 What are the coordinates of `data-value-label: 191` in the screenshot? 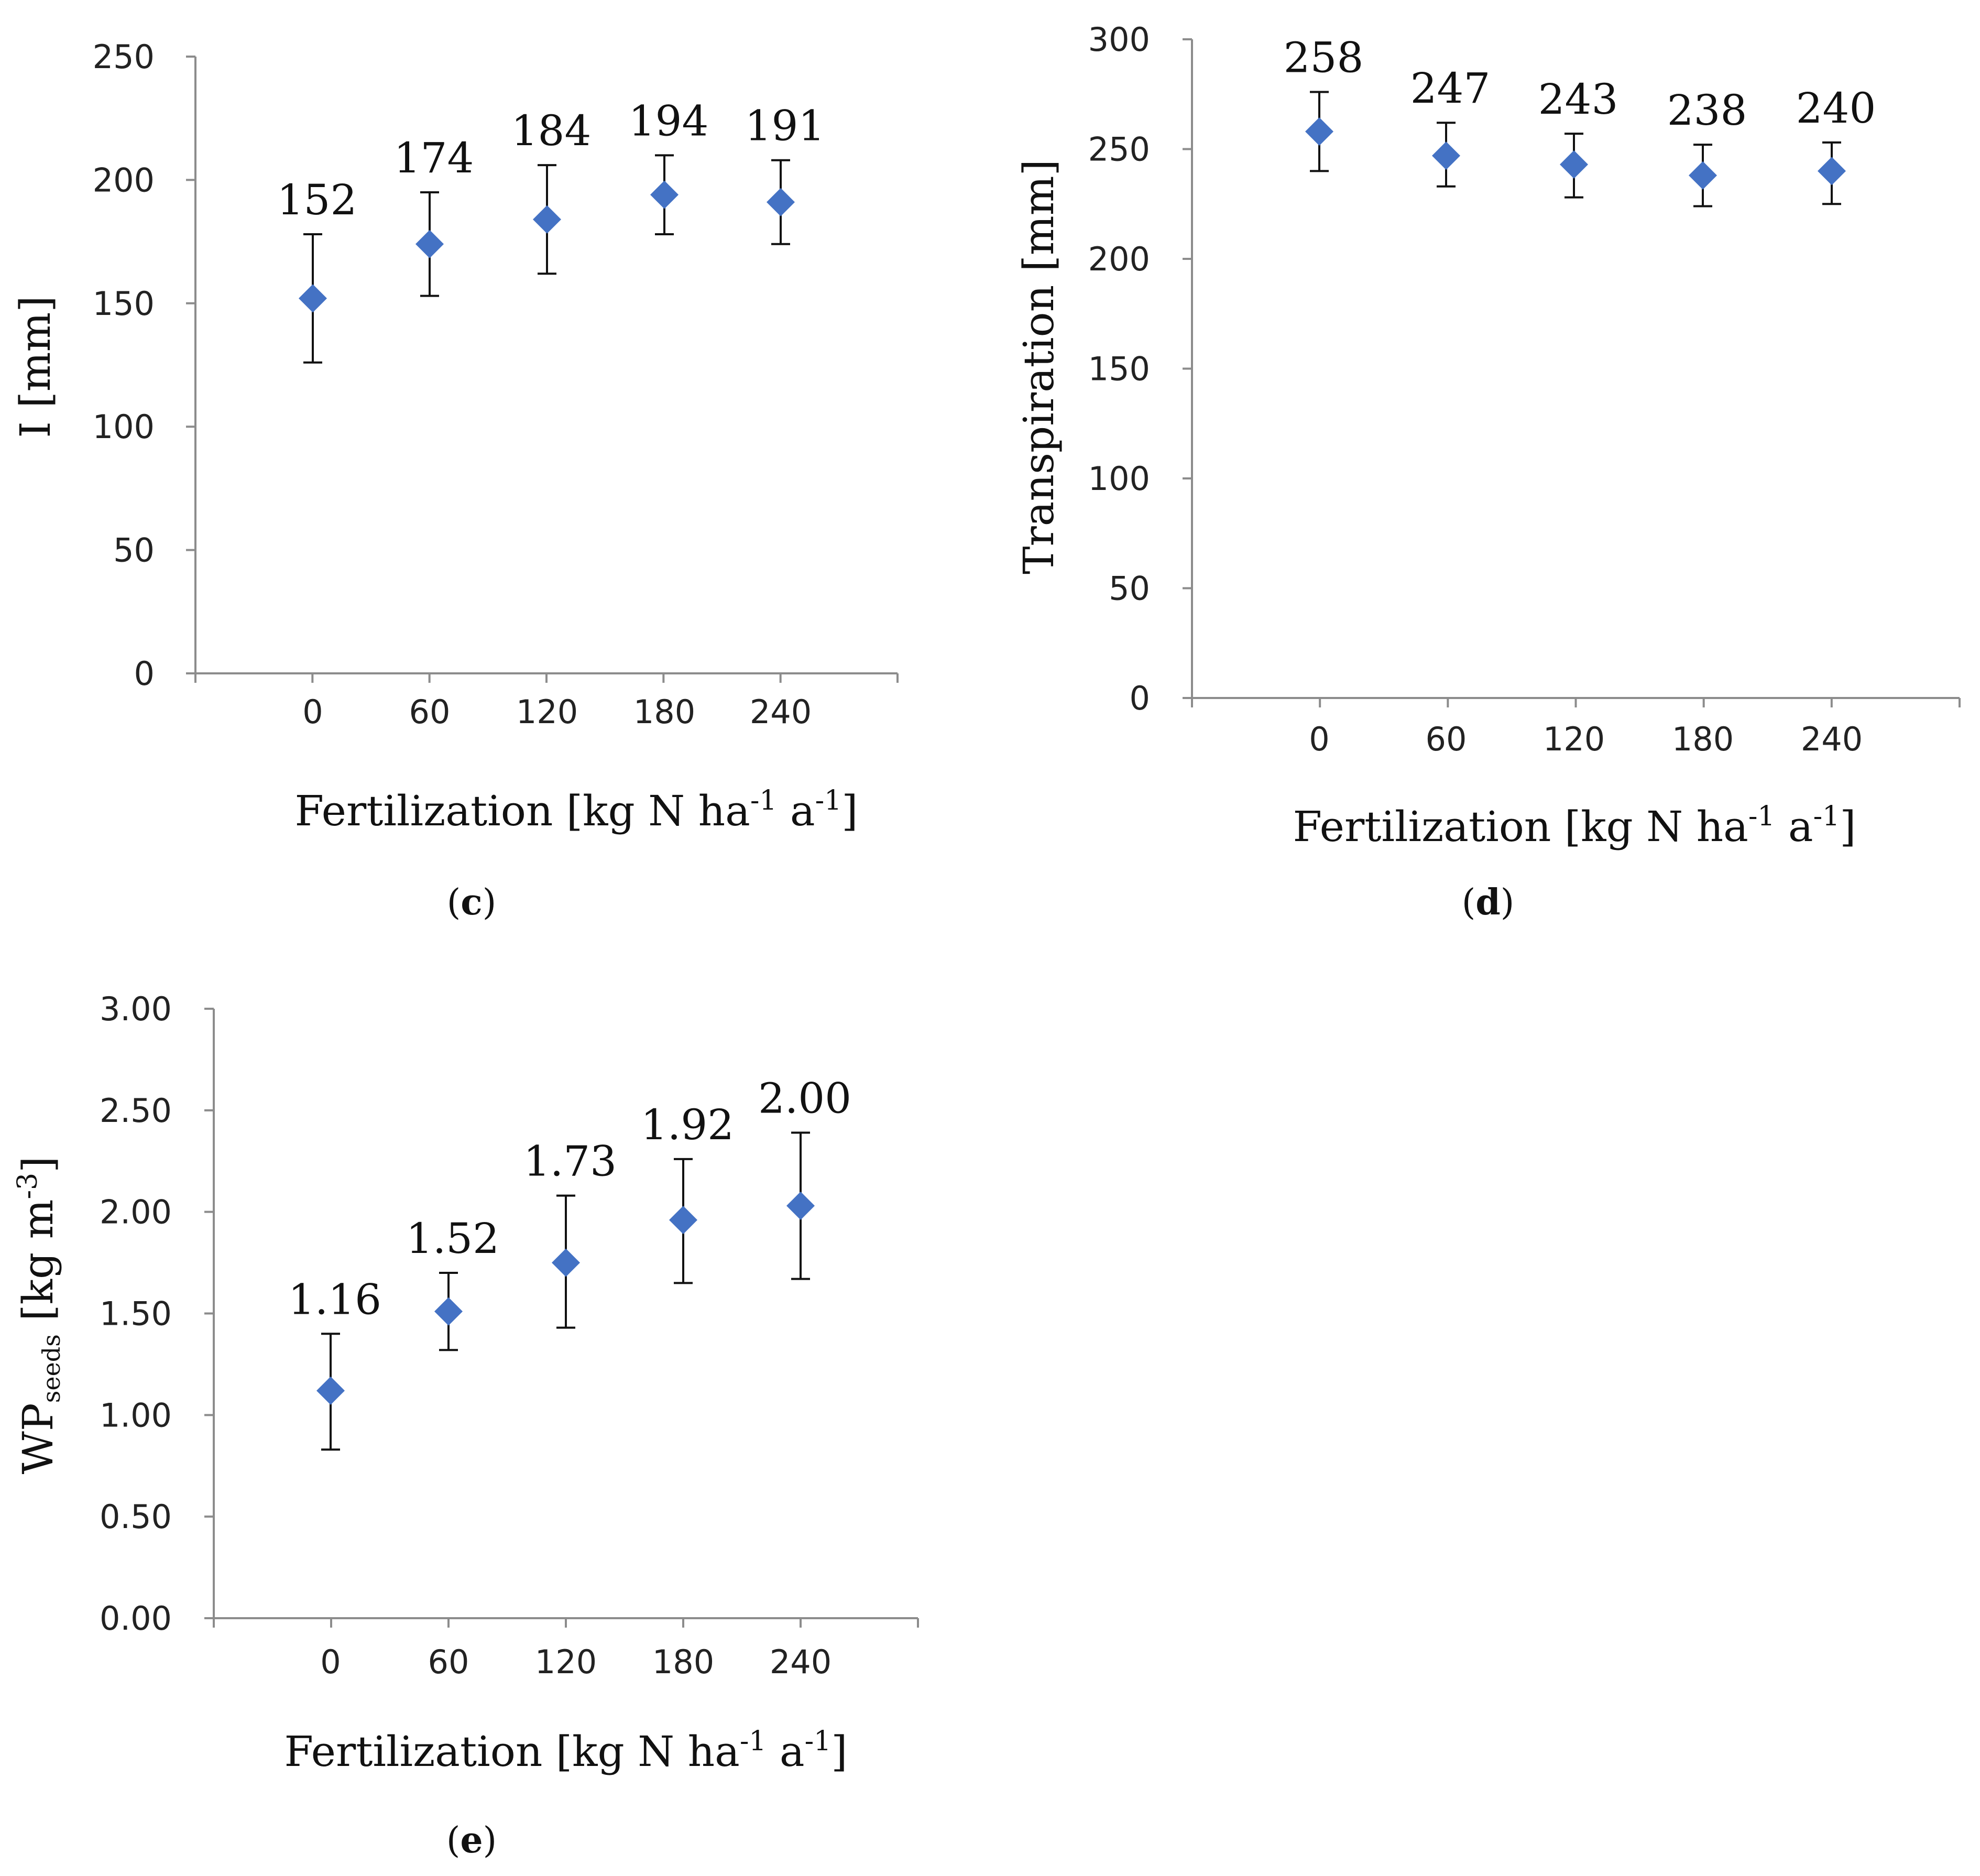 It's located at (785, 126).